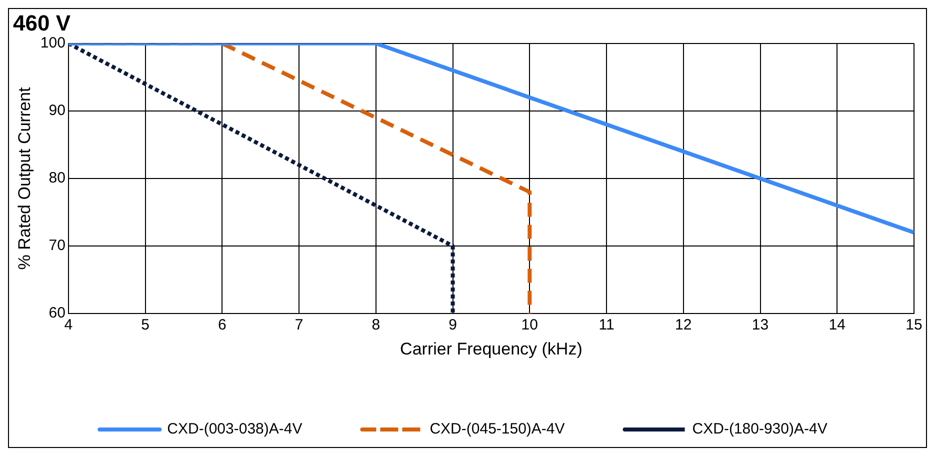  What do you see at coordinates (57, 111) in the screenshot?
I see `y-tick-label: 90` at bounding box center [57, 111].